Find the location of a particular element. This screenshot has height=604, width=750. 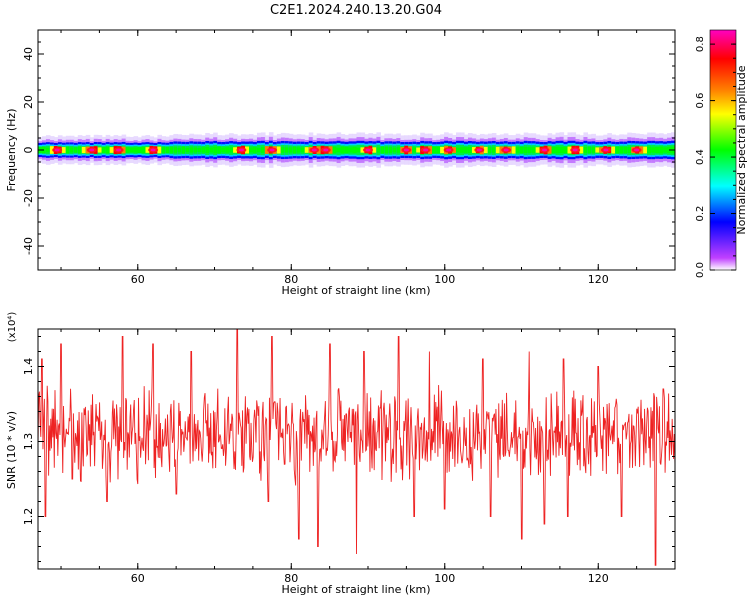

y-tick-label: 1.2 is located at coordinates (28, 517).